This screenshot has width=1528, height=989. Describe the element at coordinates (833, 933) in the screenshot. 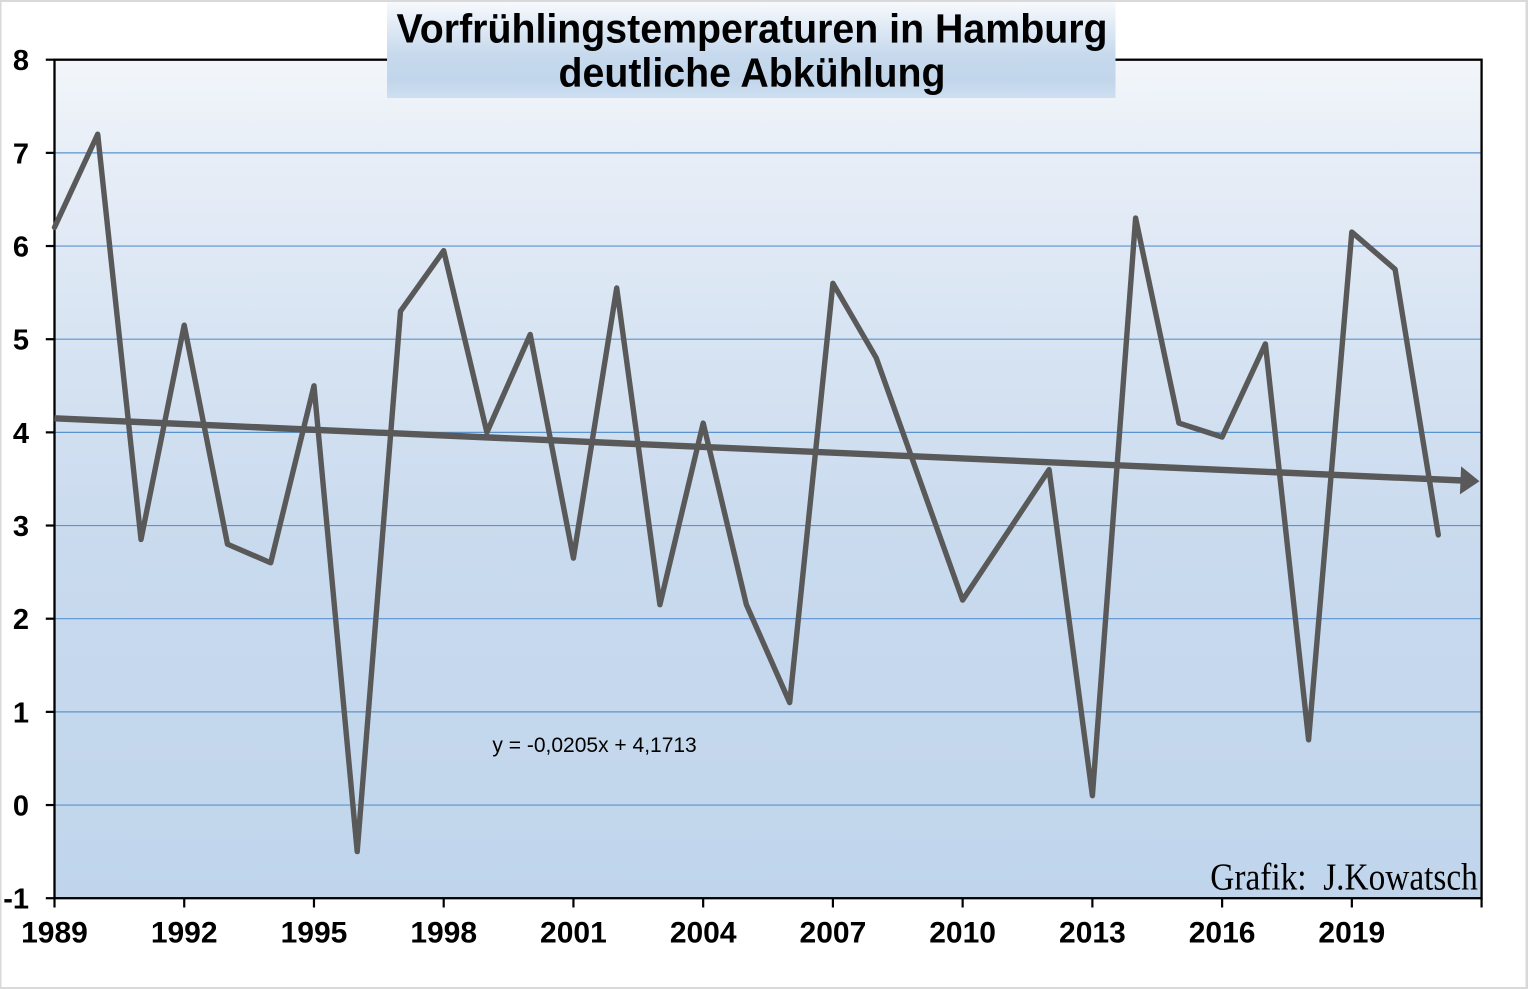

I see `svg-text: 2007` at that location.